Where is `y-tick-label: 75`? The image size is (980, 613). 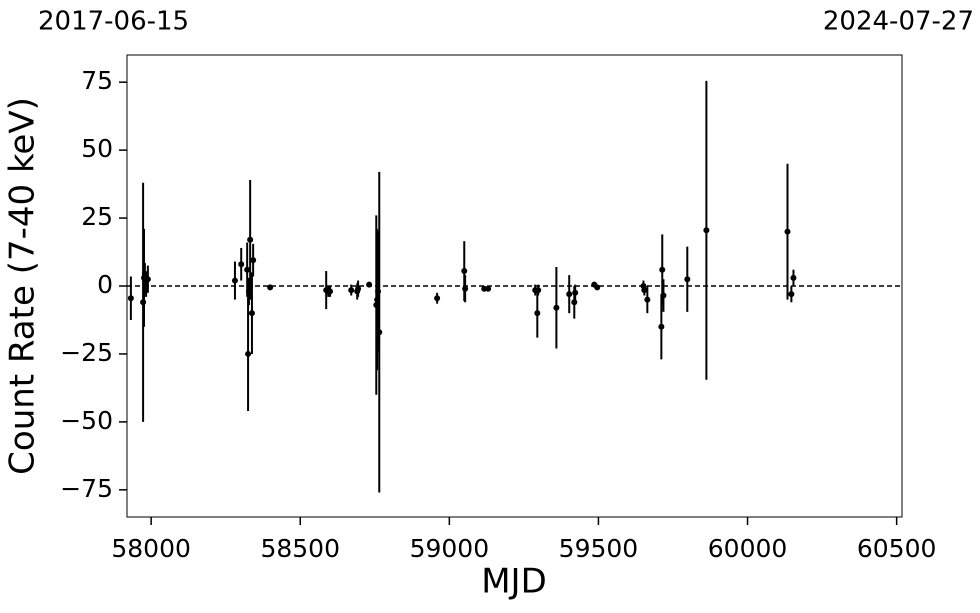
y-tick-label: 75 is located at coordinates (97, 80).